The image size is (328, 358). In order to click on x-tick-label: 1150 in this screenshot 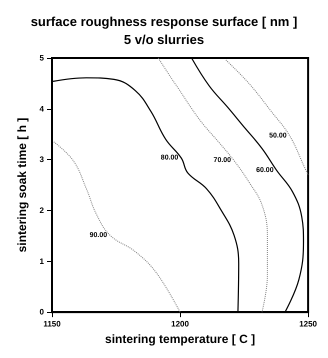, I will do `click(52, 324)`.